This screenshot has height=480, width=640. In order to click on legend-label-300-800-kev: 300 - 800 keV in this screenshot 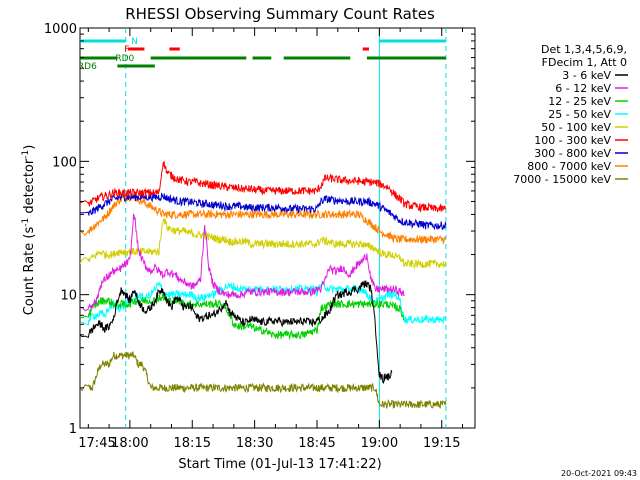, I will do `click(572, 153)`.